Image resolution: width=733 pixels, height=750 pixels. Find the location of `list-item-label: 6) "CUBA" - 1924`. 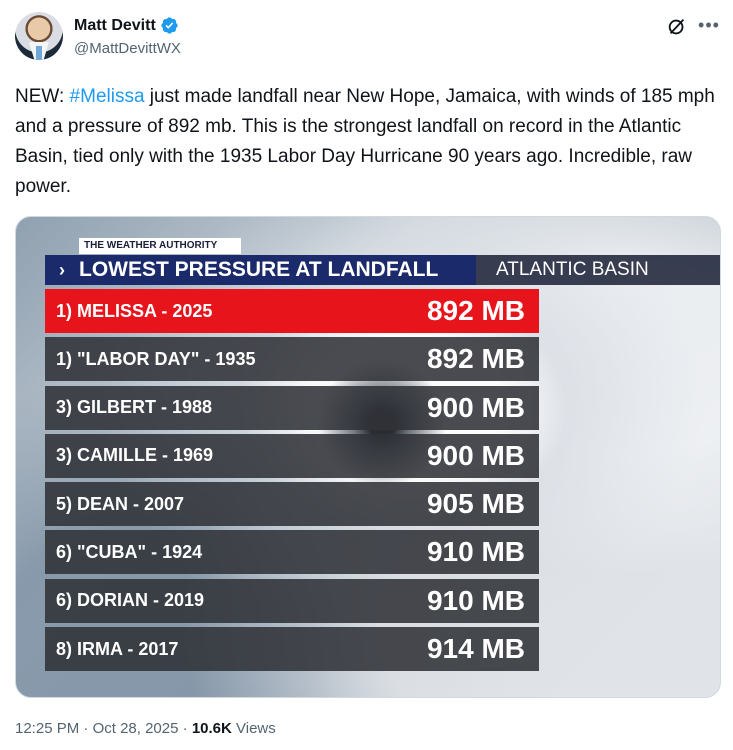

list-item-label: 6) "CUBA" - 1924 is located at coordinates (129, 551).